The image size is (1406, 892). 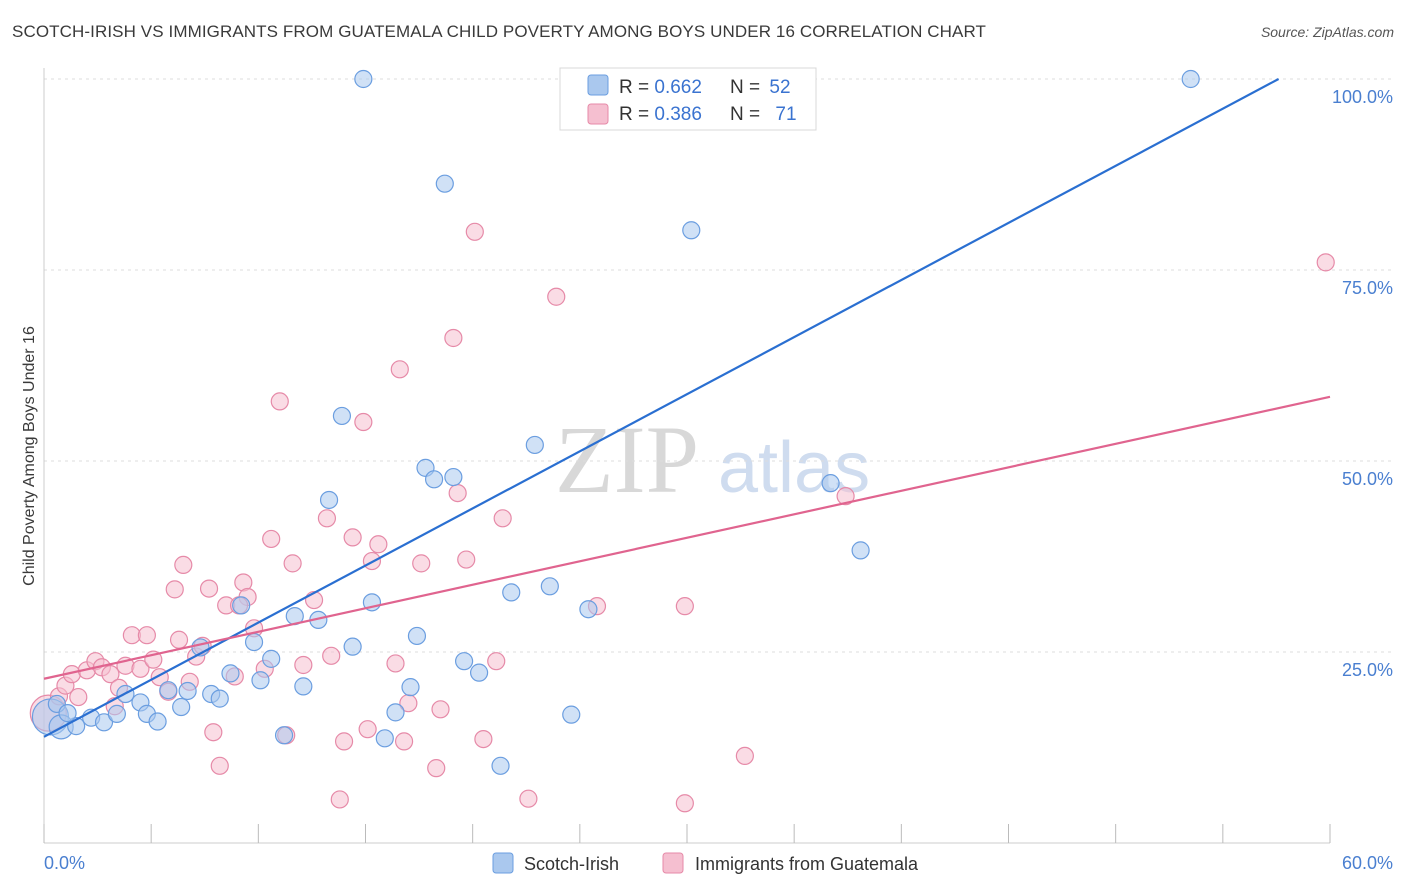 What do you see at coordinates (1327, 32) in the screenshot?
I see `source-label: Source: ZipAtlas.com` at bounding box center [1327, 32].